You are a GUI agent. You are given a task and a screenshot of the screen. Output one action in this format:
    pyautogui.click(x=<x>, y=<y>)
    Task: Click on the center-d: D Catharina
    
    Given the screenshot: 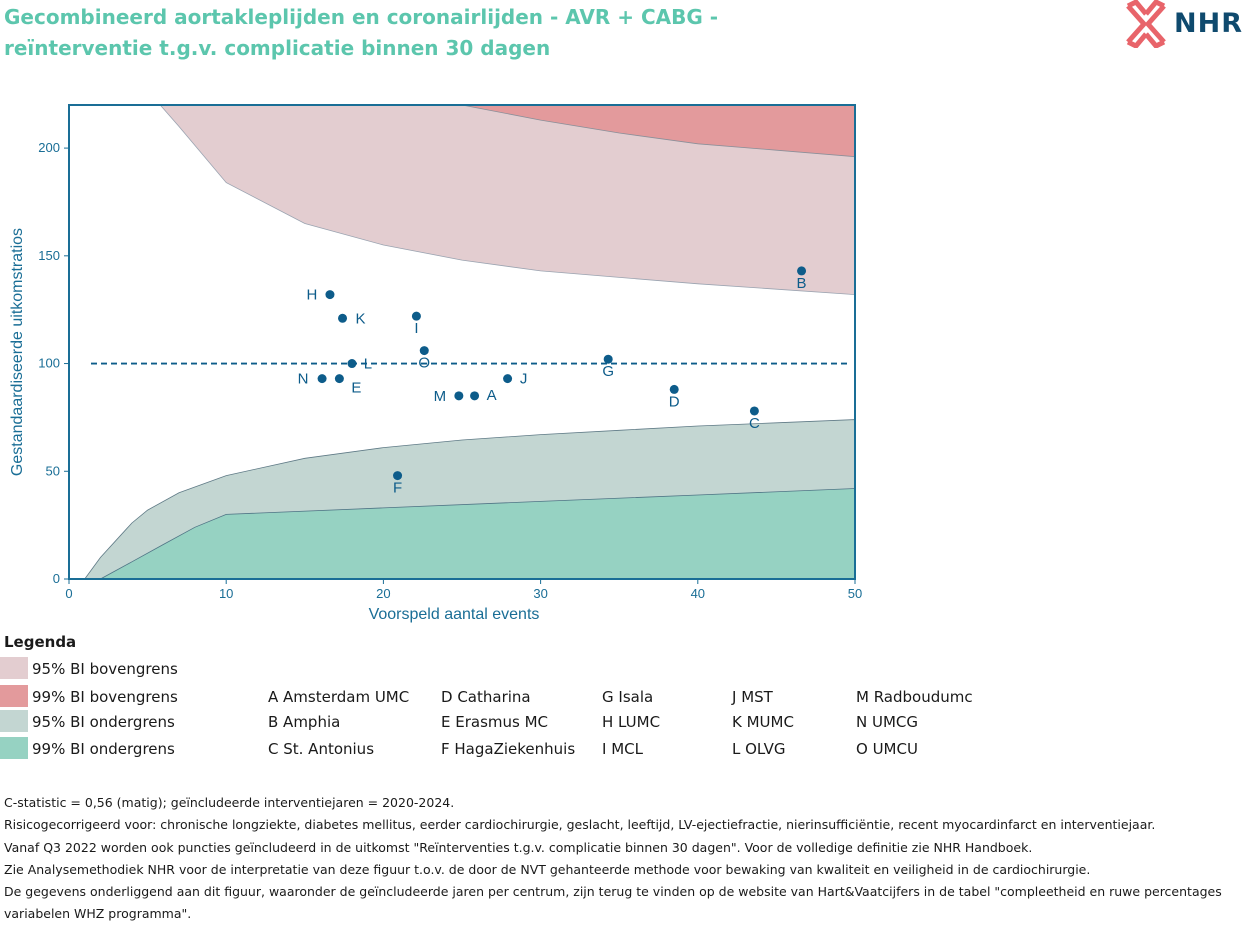 What is the action you would take?
    pyautogui.click(x=486, y=697)
    